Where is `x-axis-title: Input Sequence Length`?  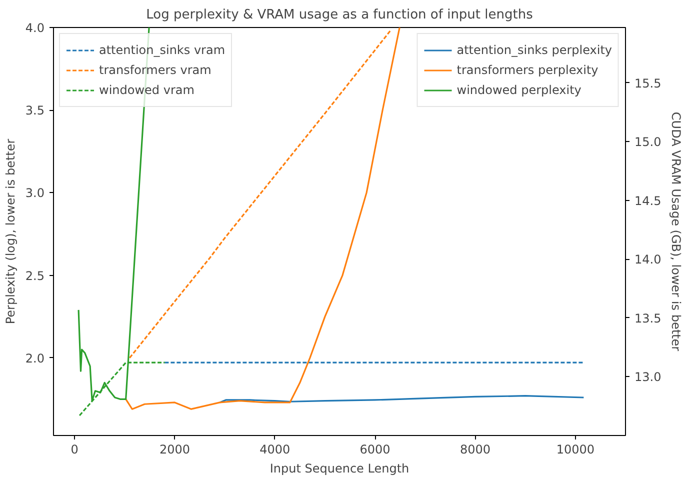
x-axis-title: Input Sequence Length is located at coordinates (340, 469).